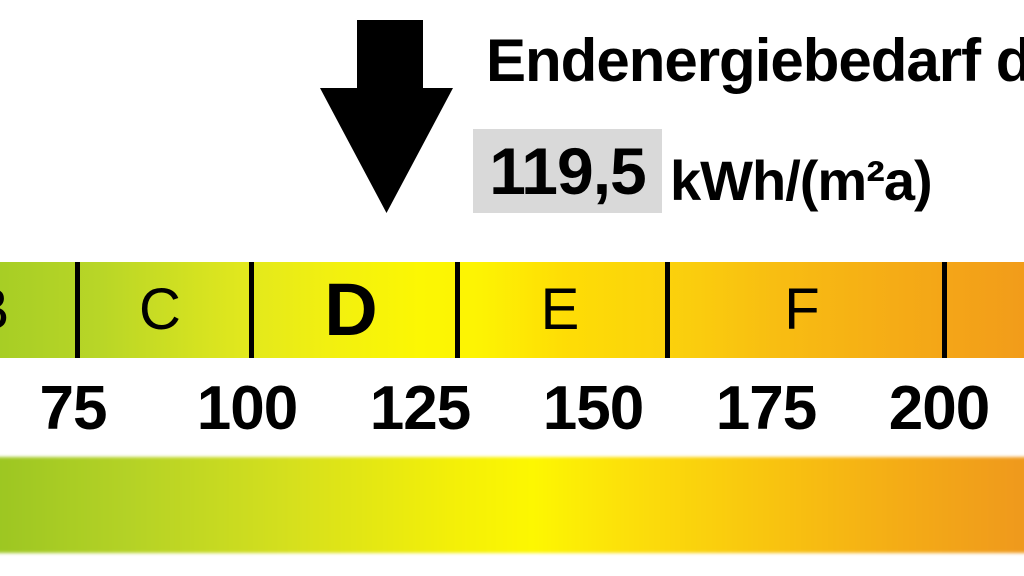 The height and width of the screenshot is (576, 1024). I want to click on class-label-d-highlighted: D, so click(351, 309).